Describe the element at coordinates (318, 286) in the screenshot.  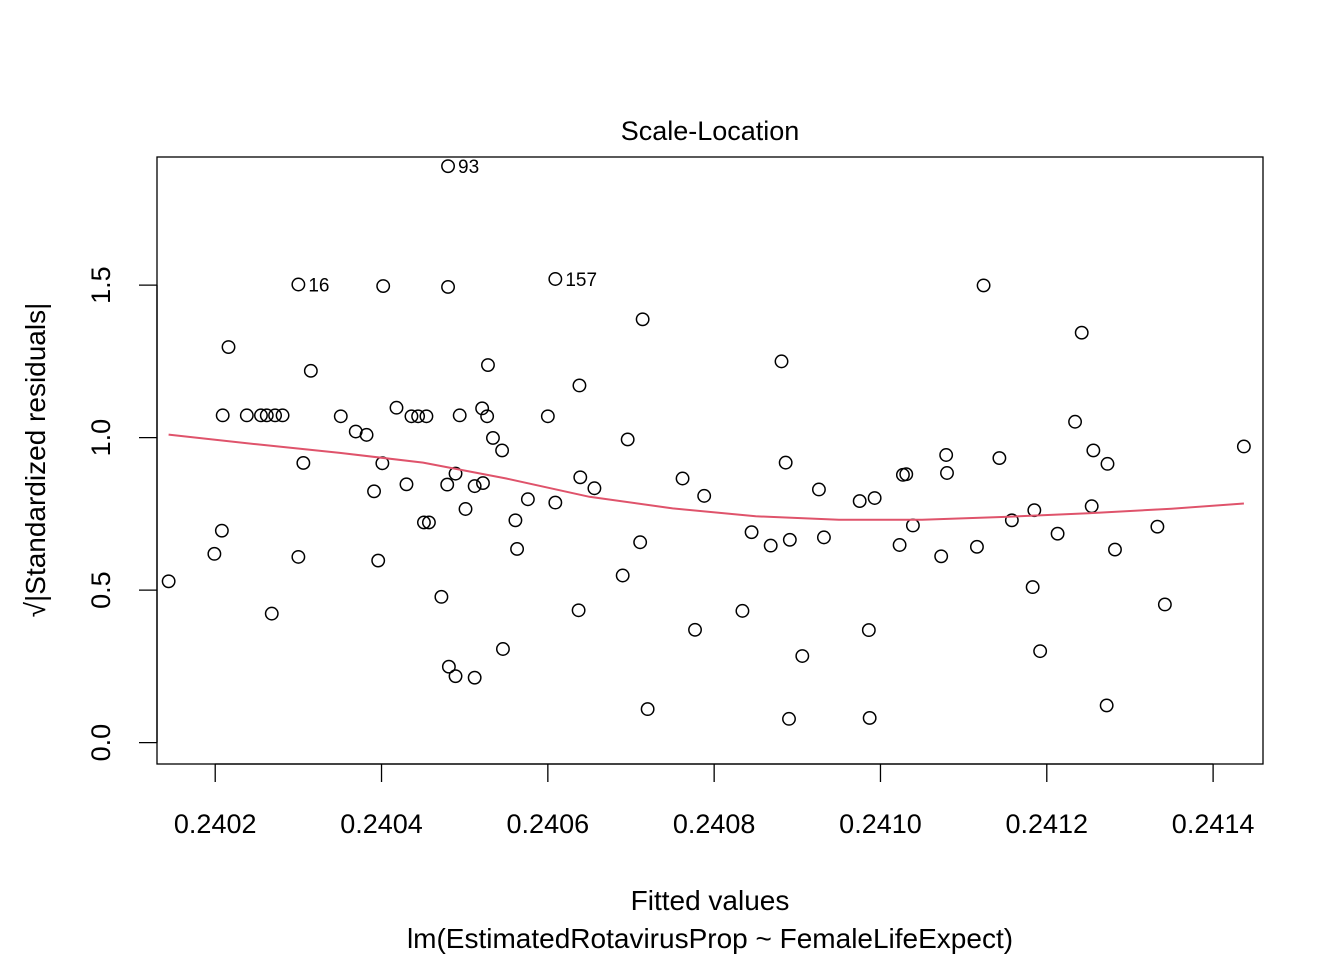
I see `point-label: 16` at that location.